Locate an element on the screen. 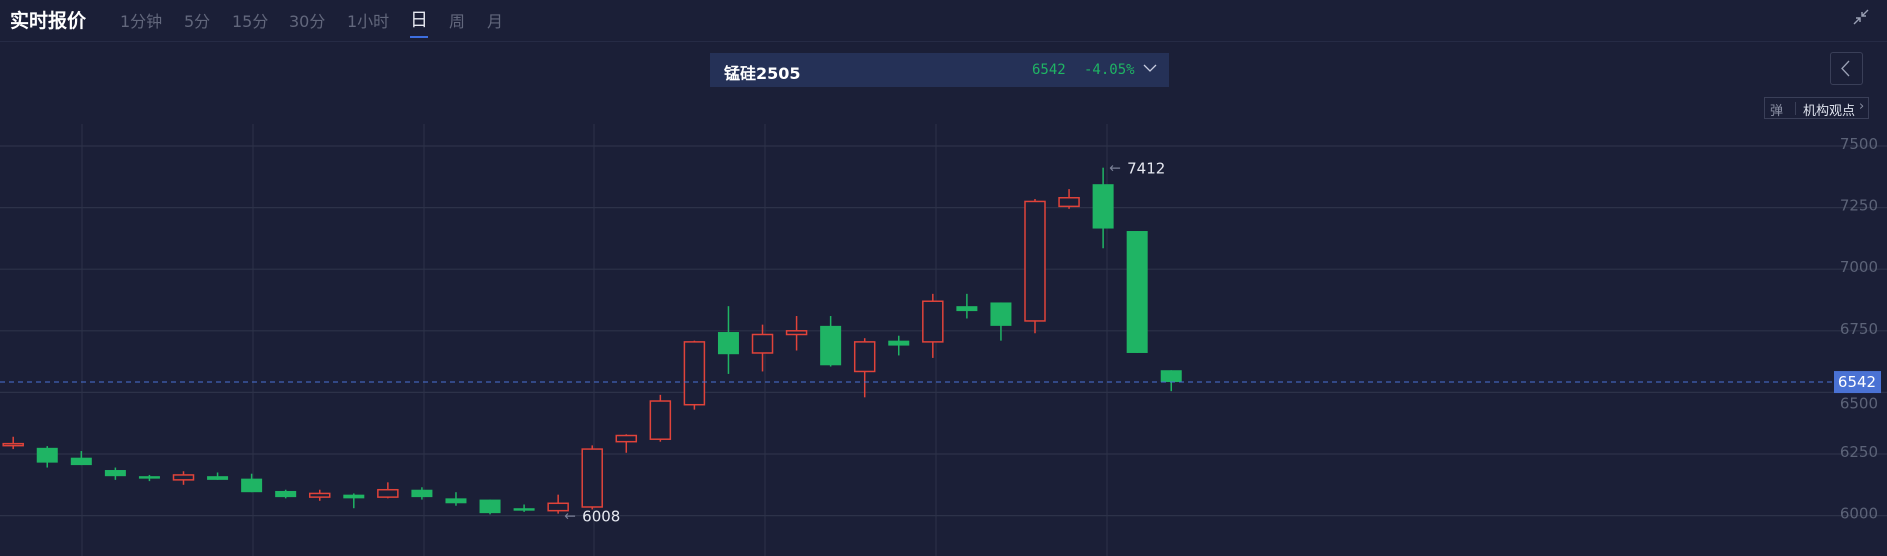 The image size is (1887, 556). symbol-price: 6542 is located at coordinates (1049, 70).